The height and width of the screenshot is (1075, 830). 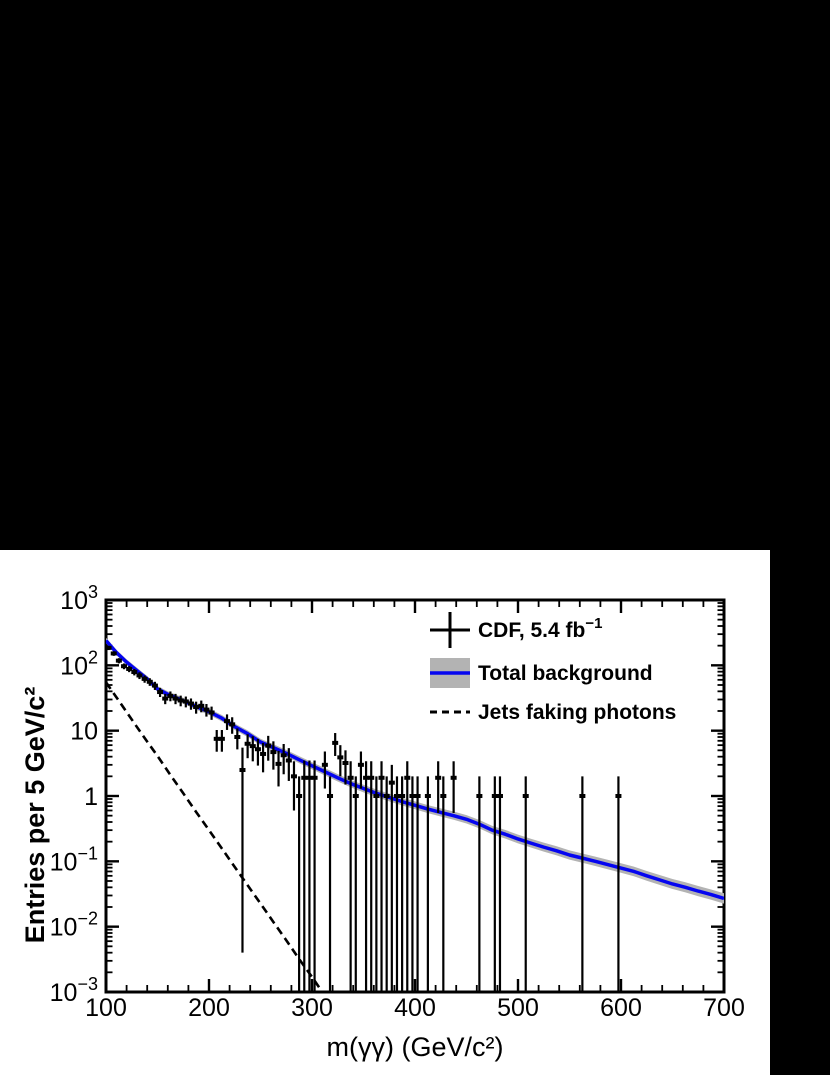 What do you see at coordinates (415, 1008) in the screenshot?
I see `x-tick-label: 400` at bounding box center [415, 1008].